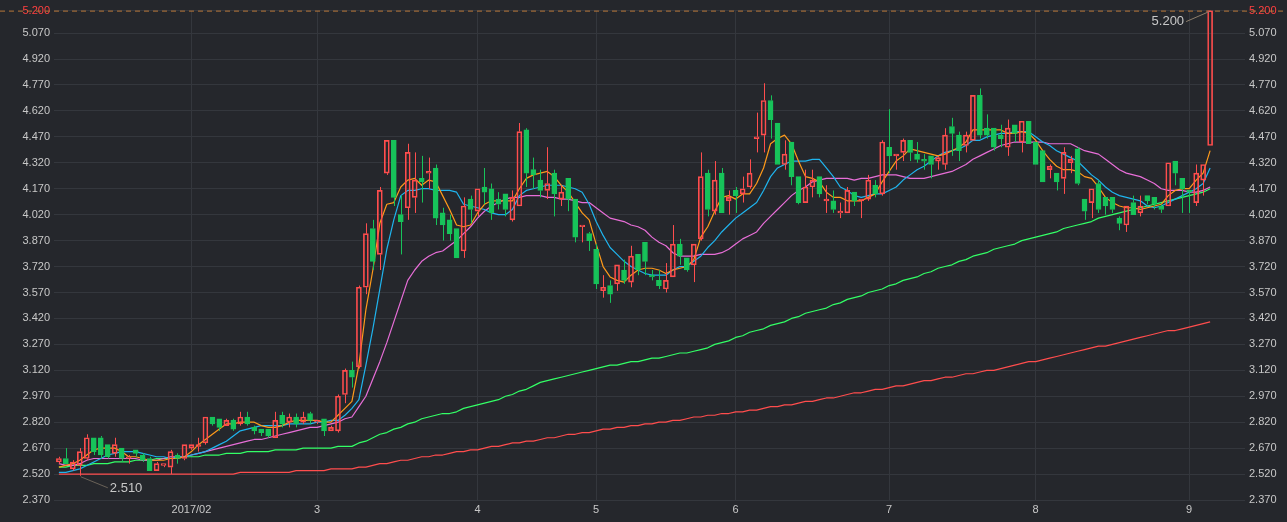  I want to click on annotation: 2.510, so click(126, 488).